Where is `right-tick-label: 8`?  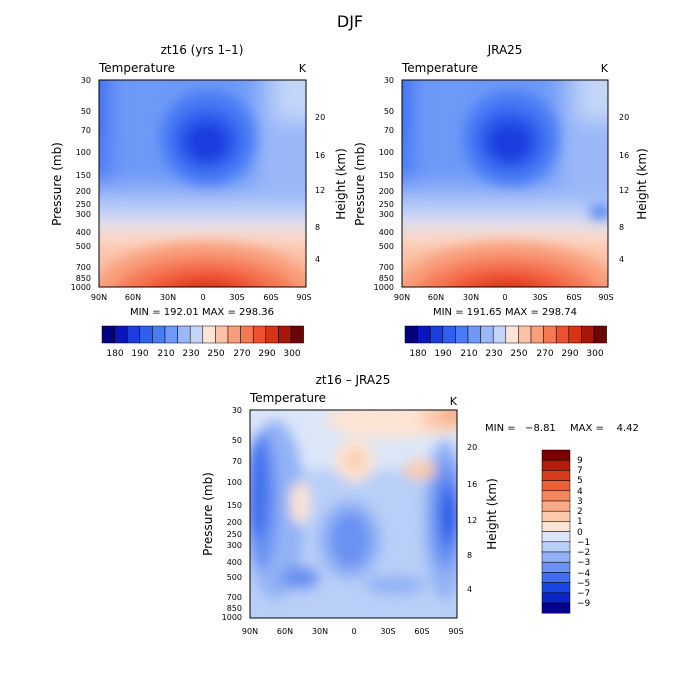 right-tick-label: 8 is located at coordinates (469, 555).